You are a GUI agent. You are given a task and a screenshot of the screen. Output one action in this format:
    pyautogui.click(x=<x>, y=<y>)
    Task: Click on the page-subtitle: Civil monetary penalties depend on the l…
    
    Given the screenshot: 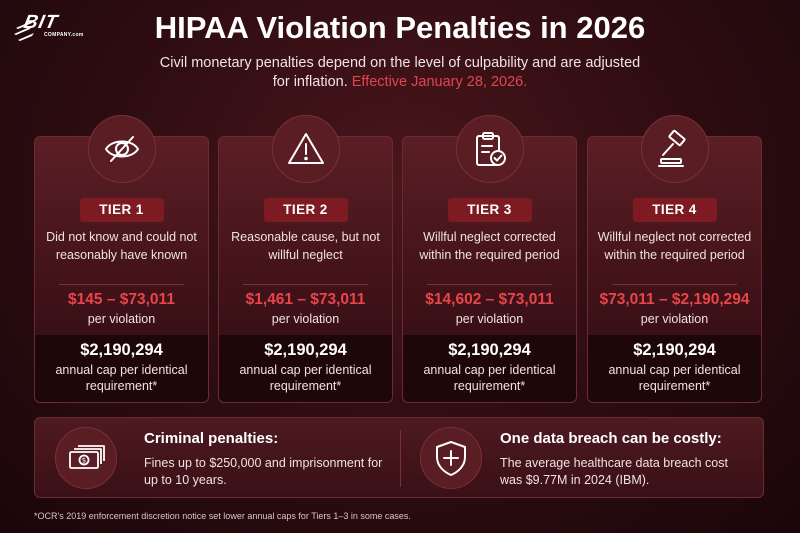 What is the action you would take?
    pyautogui.click(x=400, y=73)
    